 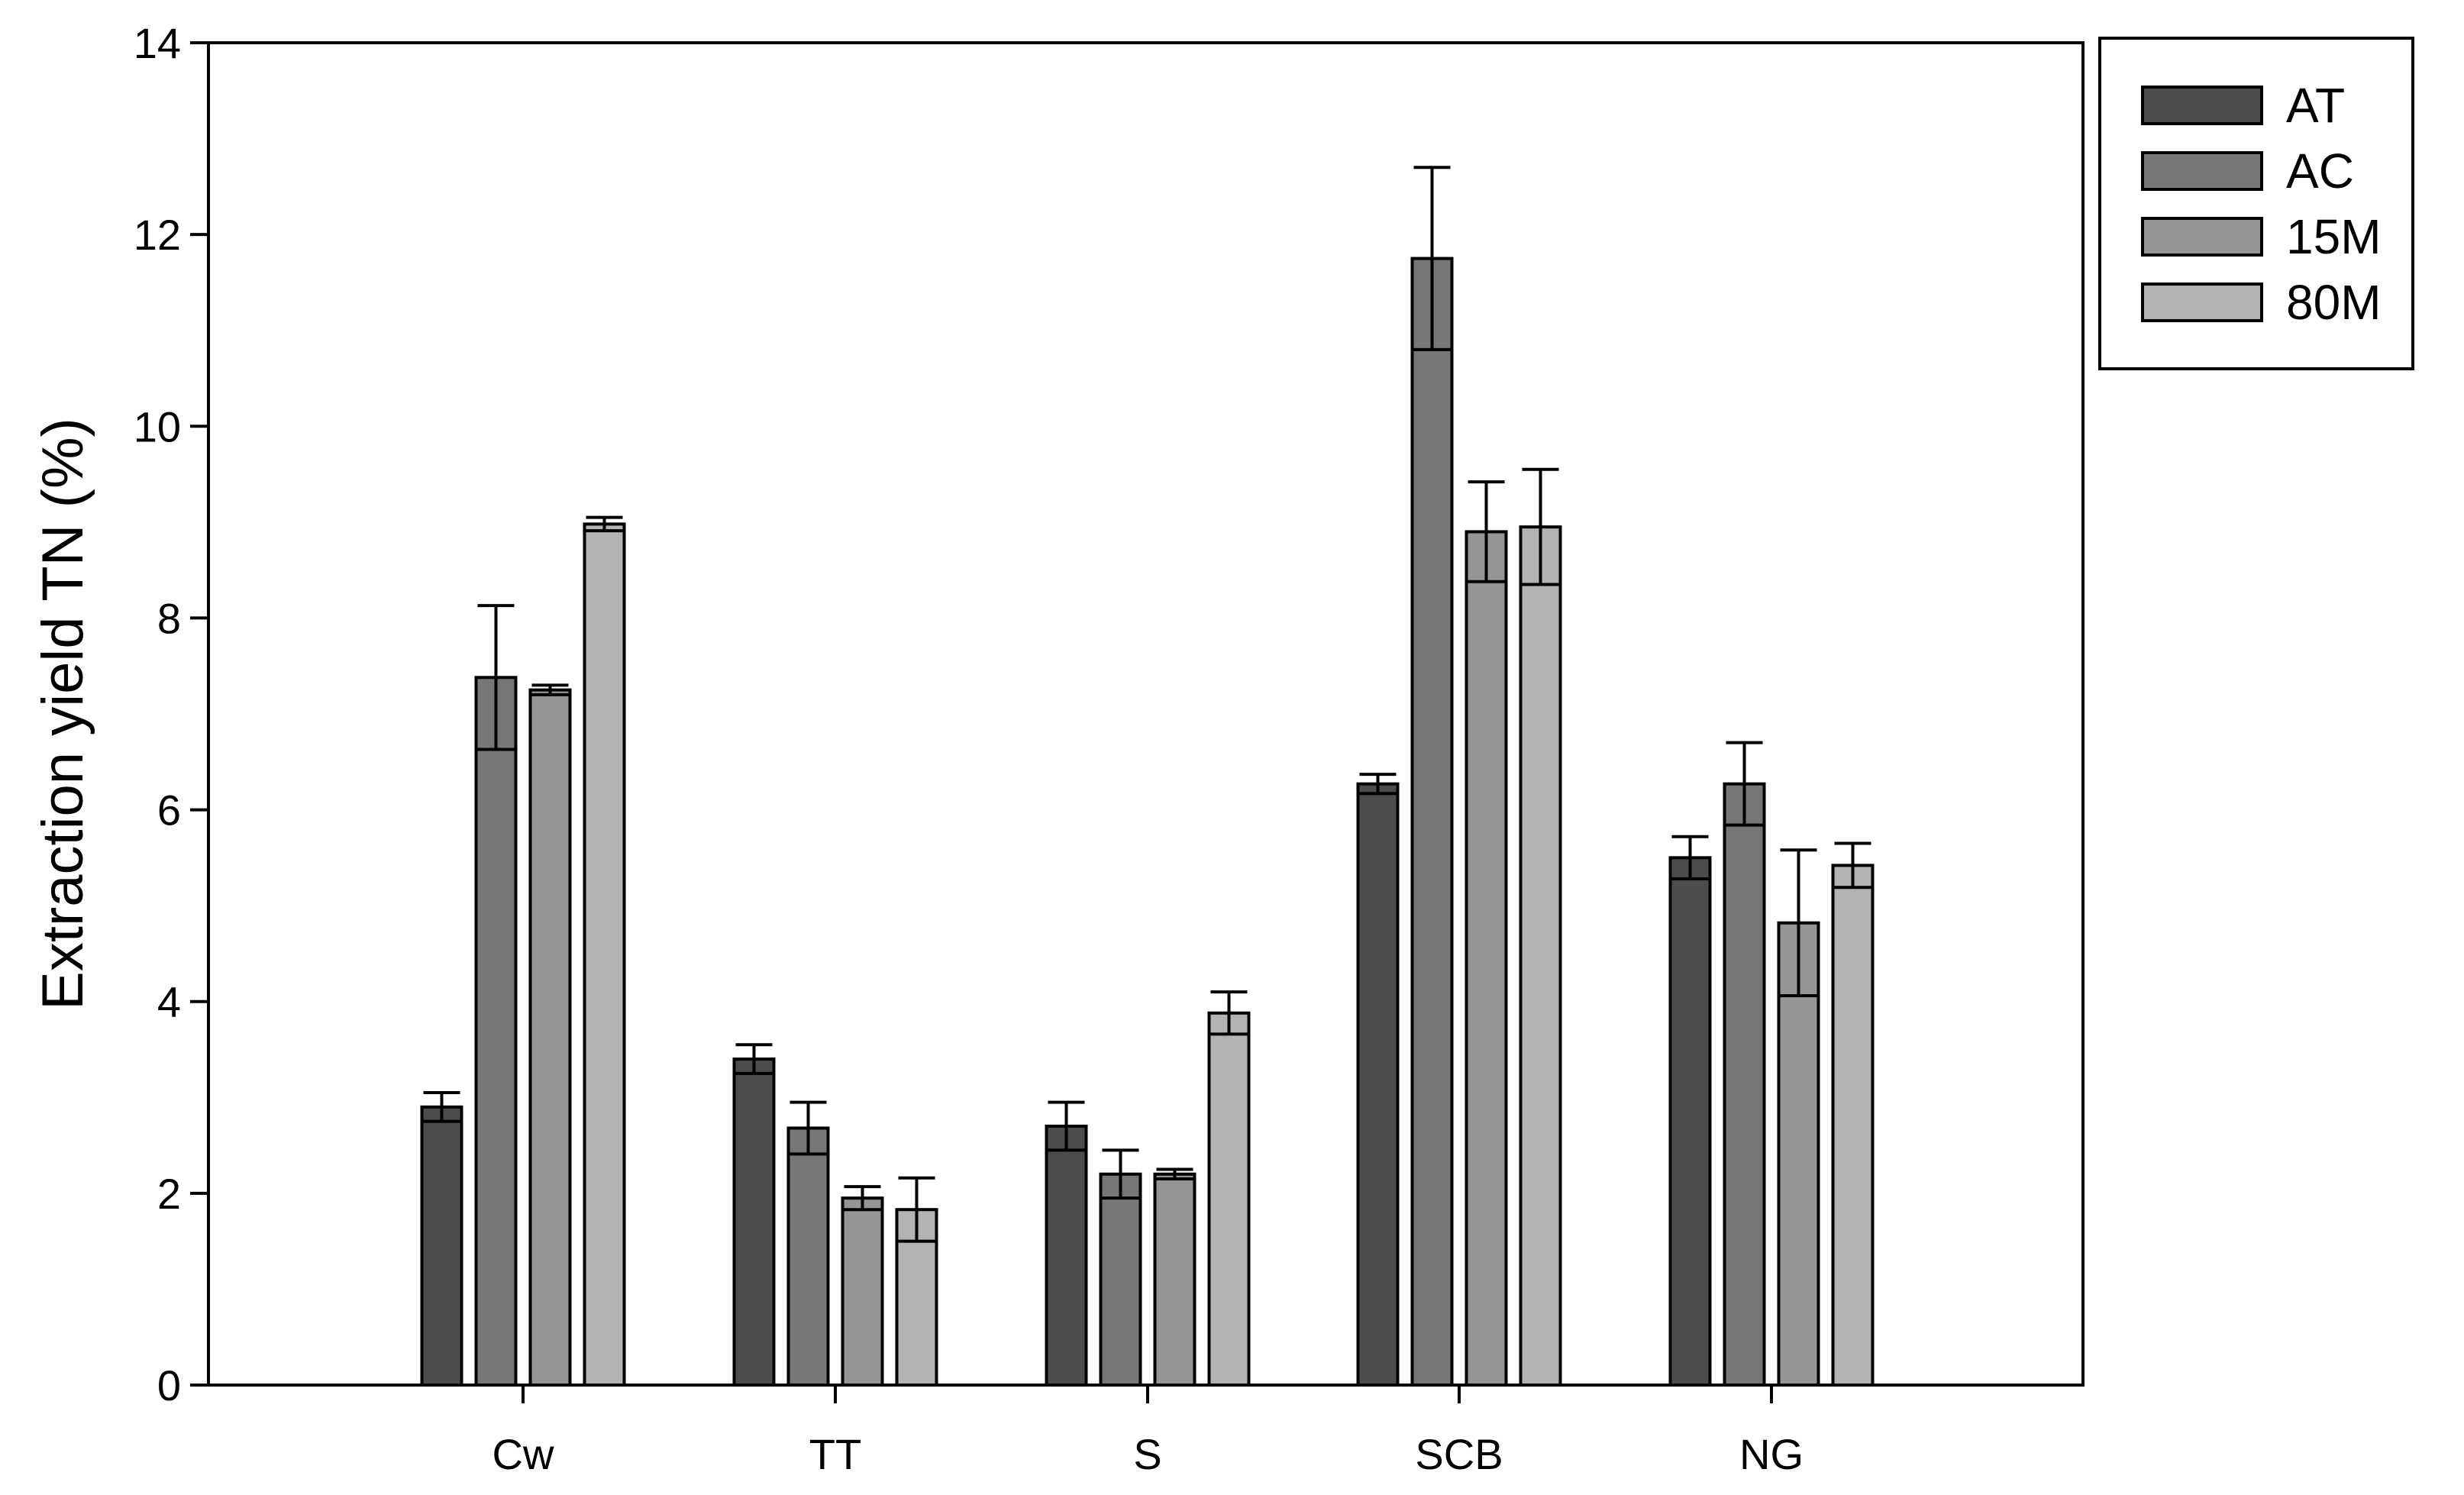 I want to click on y-tick-label: 2, so click(x=169, y=1194).